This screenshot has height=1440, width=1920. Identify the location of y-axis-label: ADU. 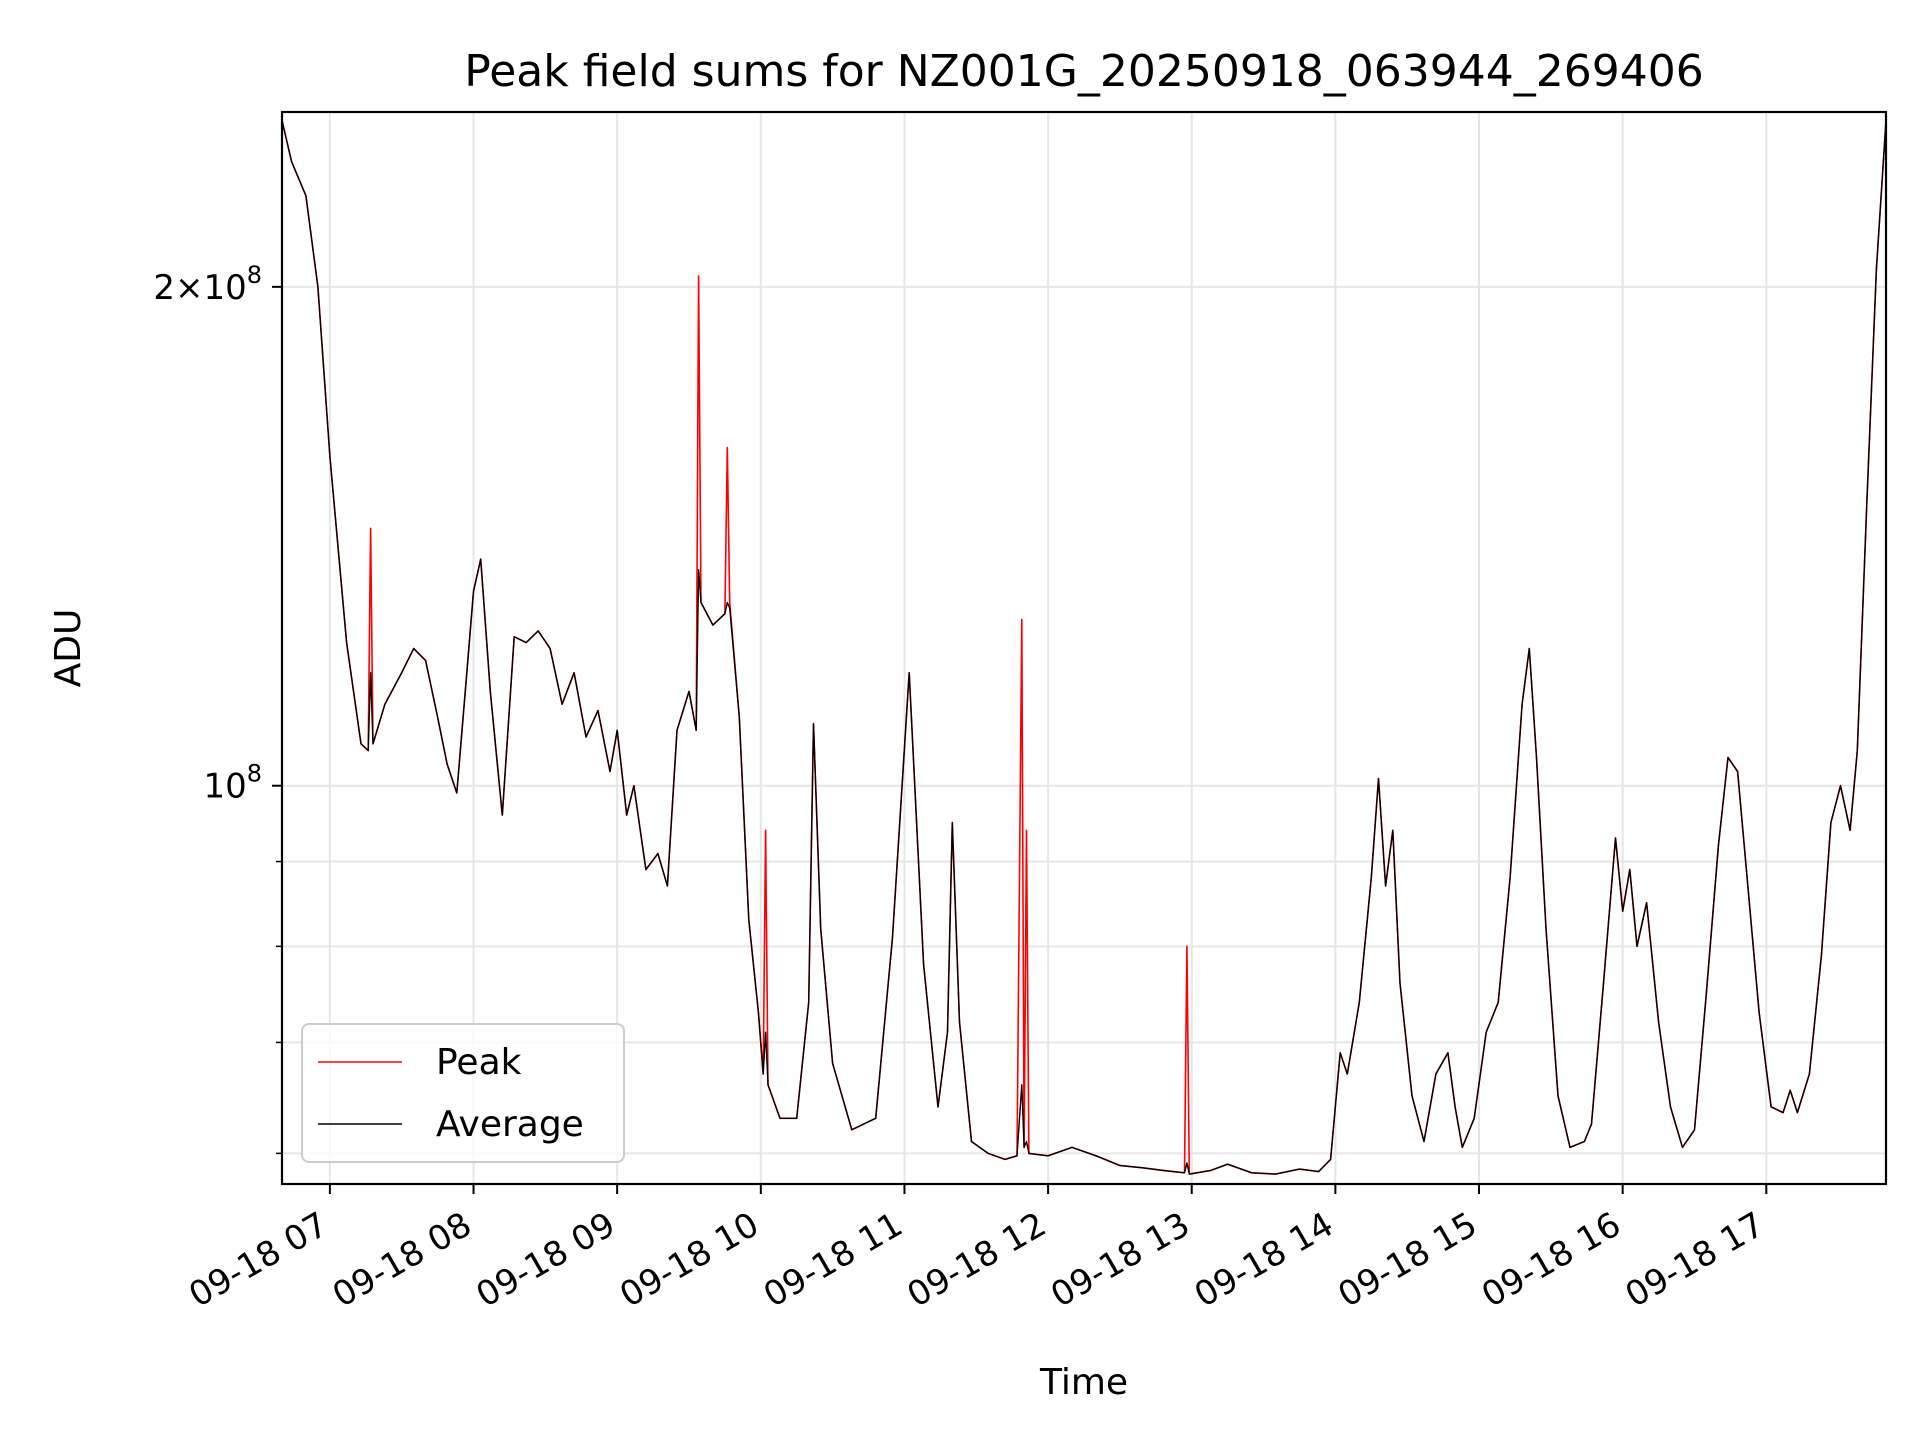
(68, 648).